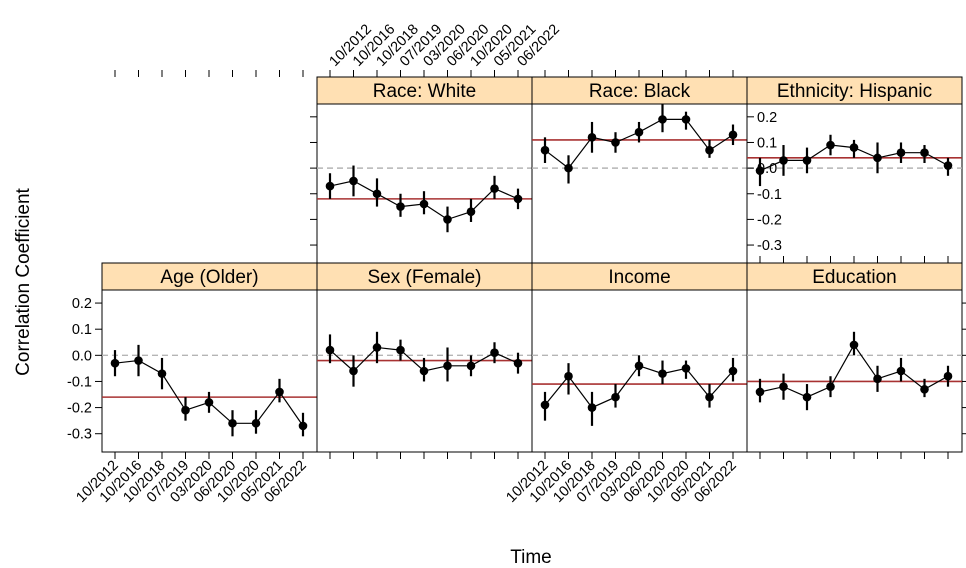  What do you see at coordinates (82, 330) in the screenshot?
I see `y-tick-label-bottom-left-5: 0.1` at bounding box center [82, 330].